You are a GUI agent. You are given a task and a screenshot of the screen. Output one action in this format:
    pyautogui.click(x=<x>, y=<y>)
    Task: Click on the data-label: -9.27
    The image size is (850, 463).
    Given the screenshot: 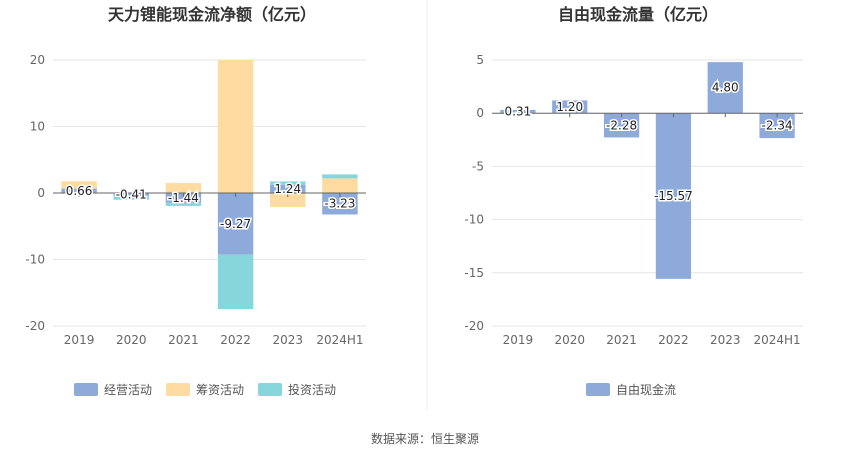 What is the action you would take?
    pyautogui.click(x=235, y=224)
    